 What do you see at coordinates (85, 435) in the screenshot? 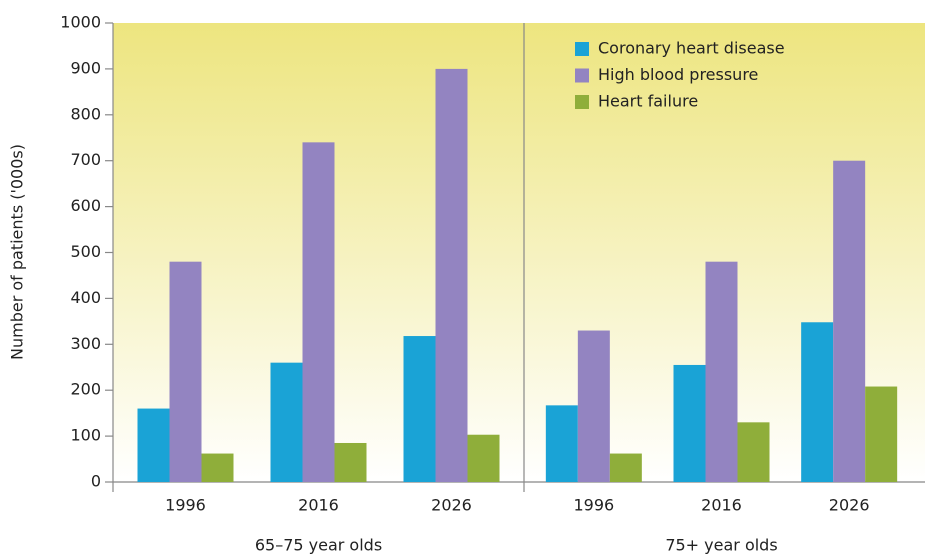
I see `y-tick-label: 100` at bounding box center [85, 435].